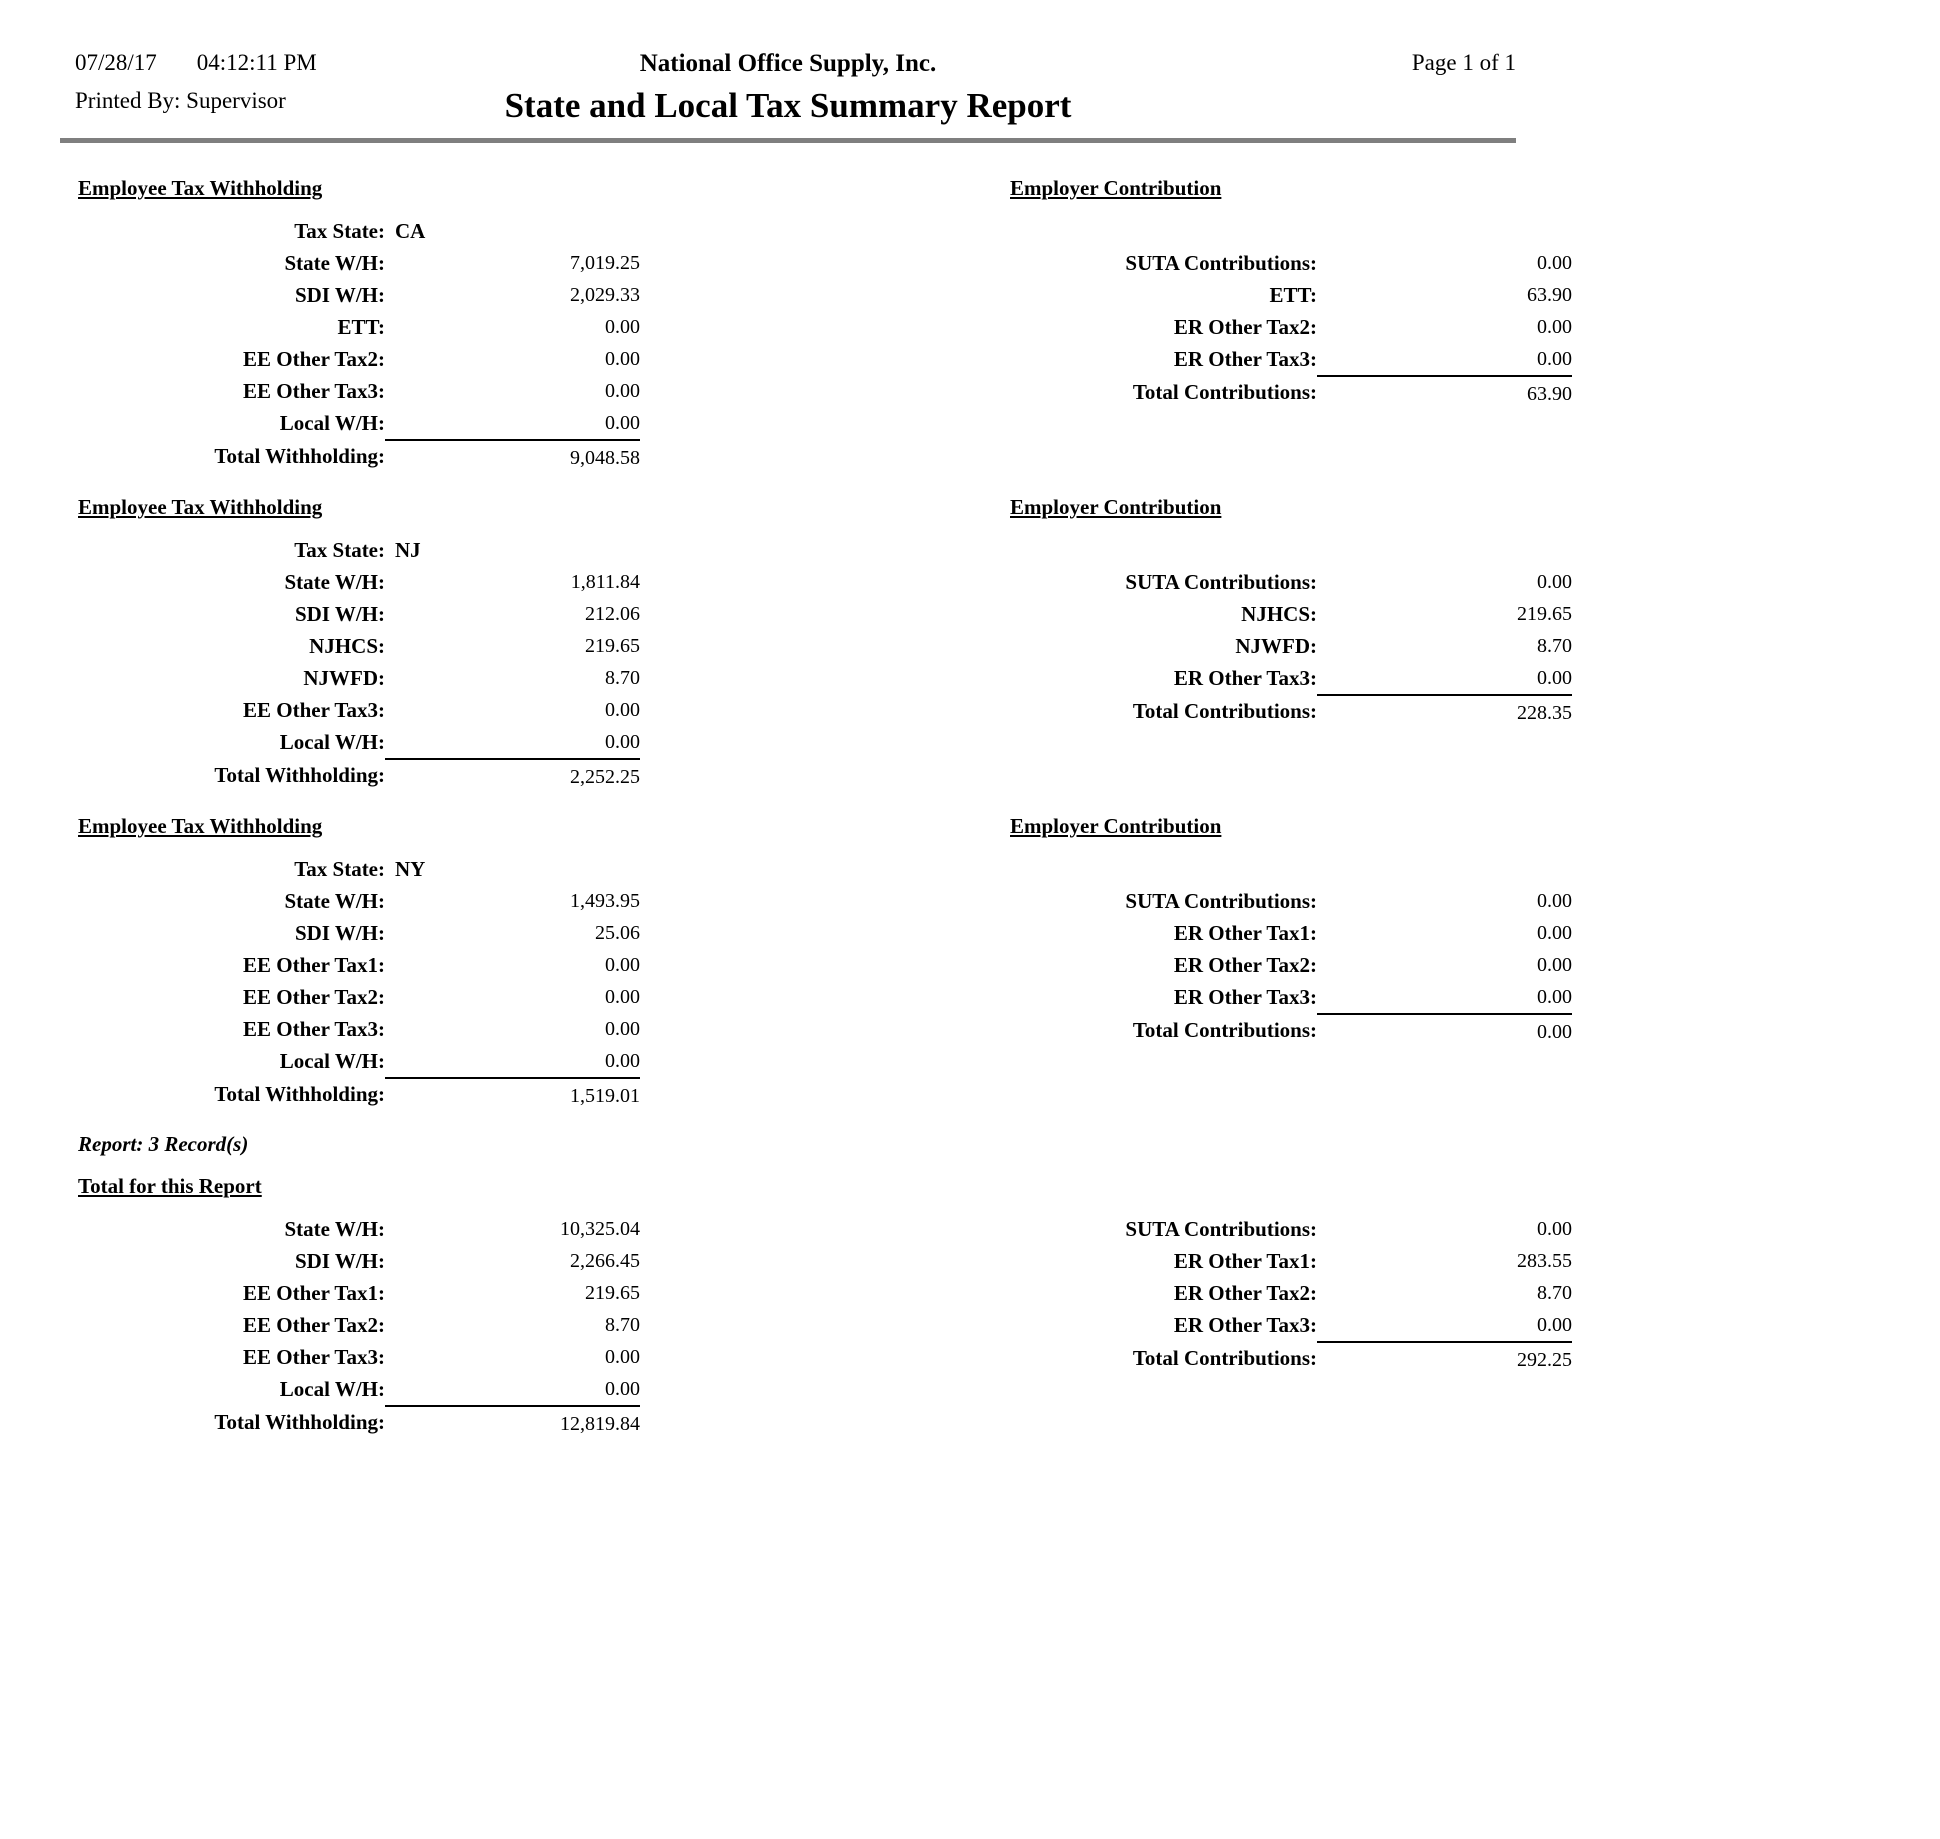 This screenshot has width=1940, height=1839. What do you see at coordinates (788, 105) in the screenshot?
I see `report-title: State and Local Tax Summary Report` at bounding box center [788, 105].